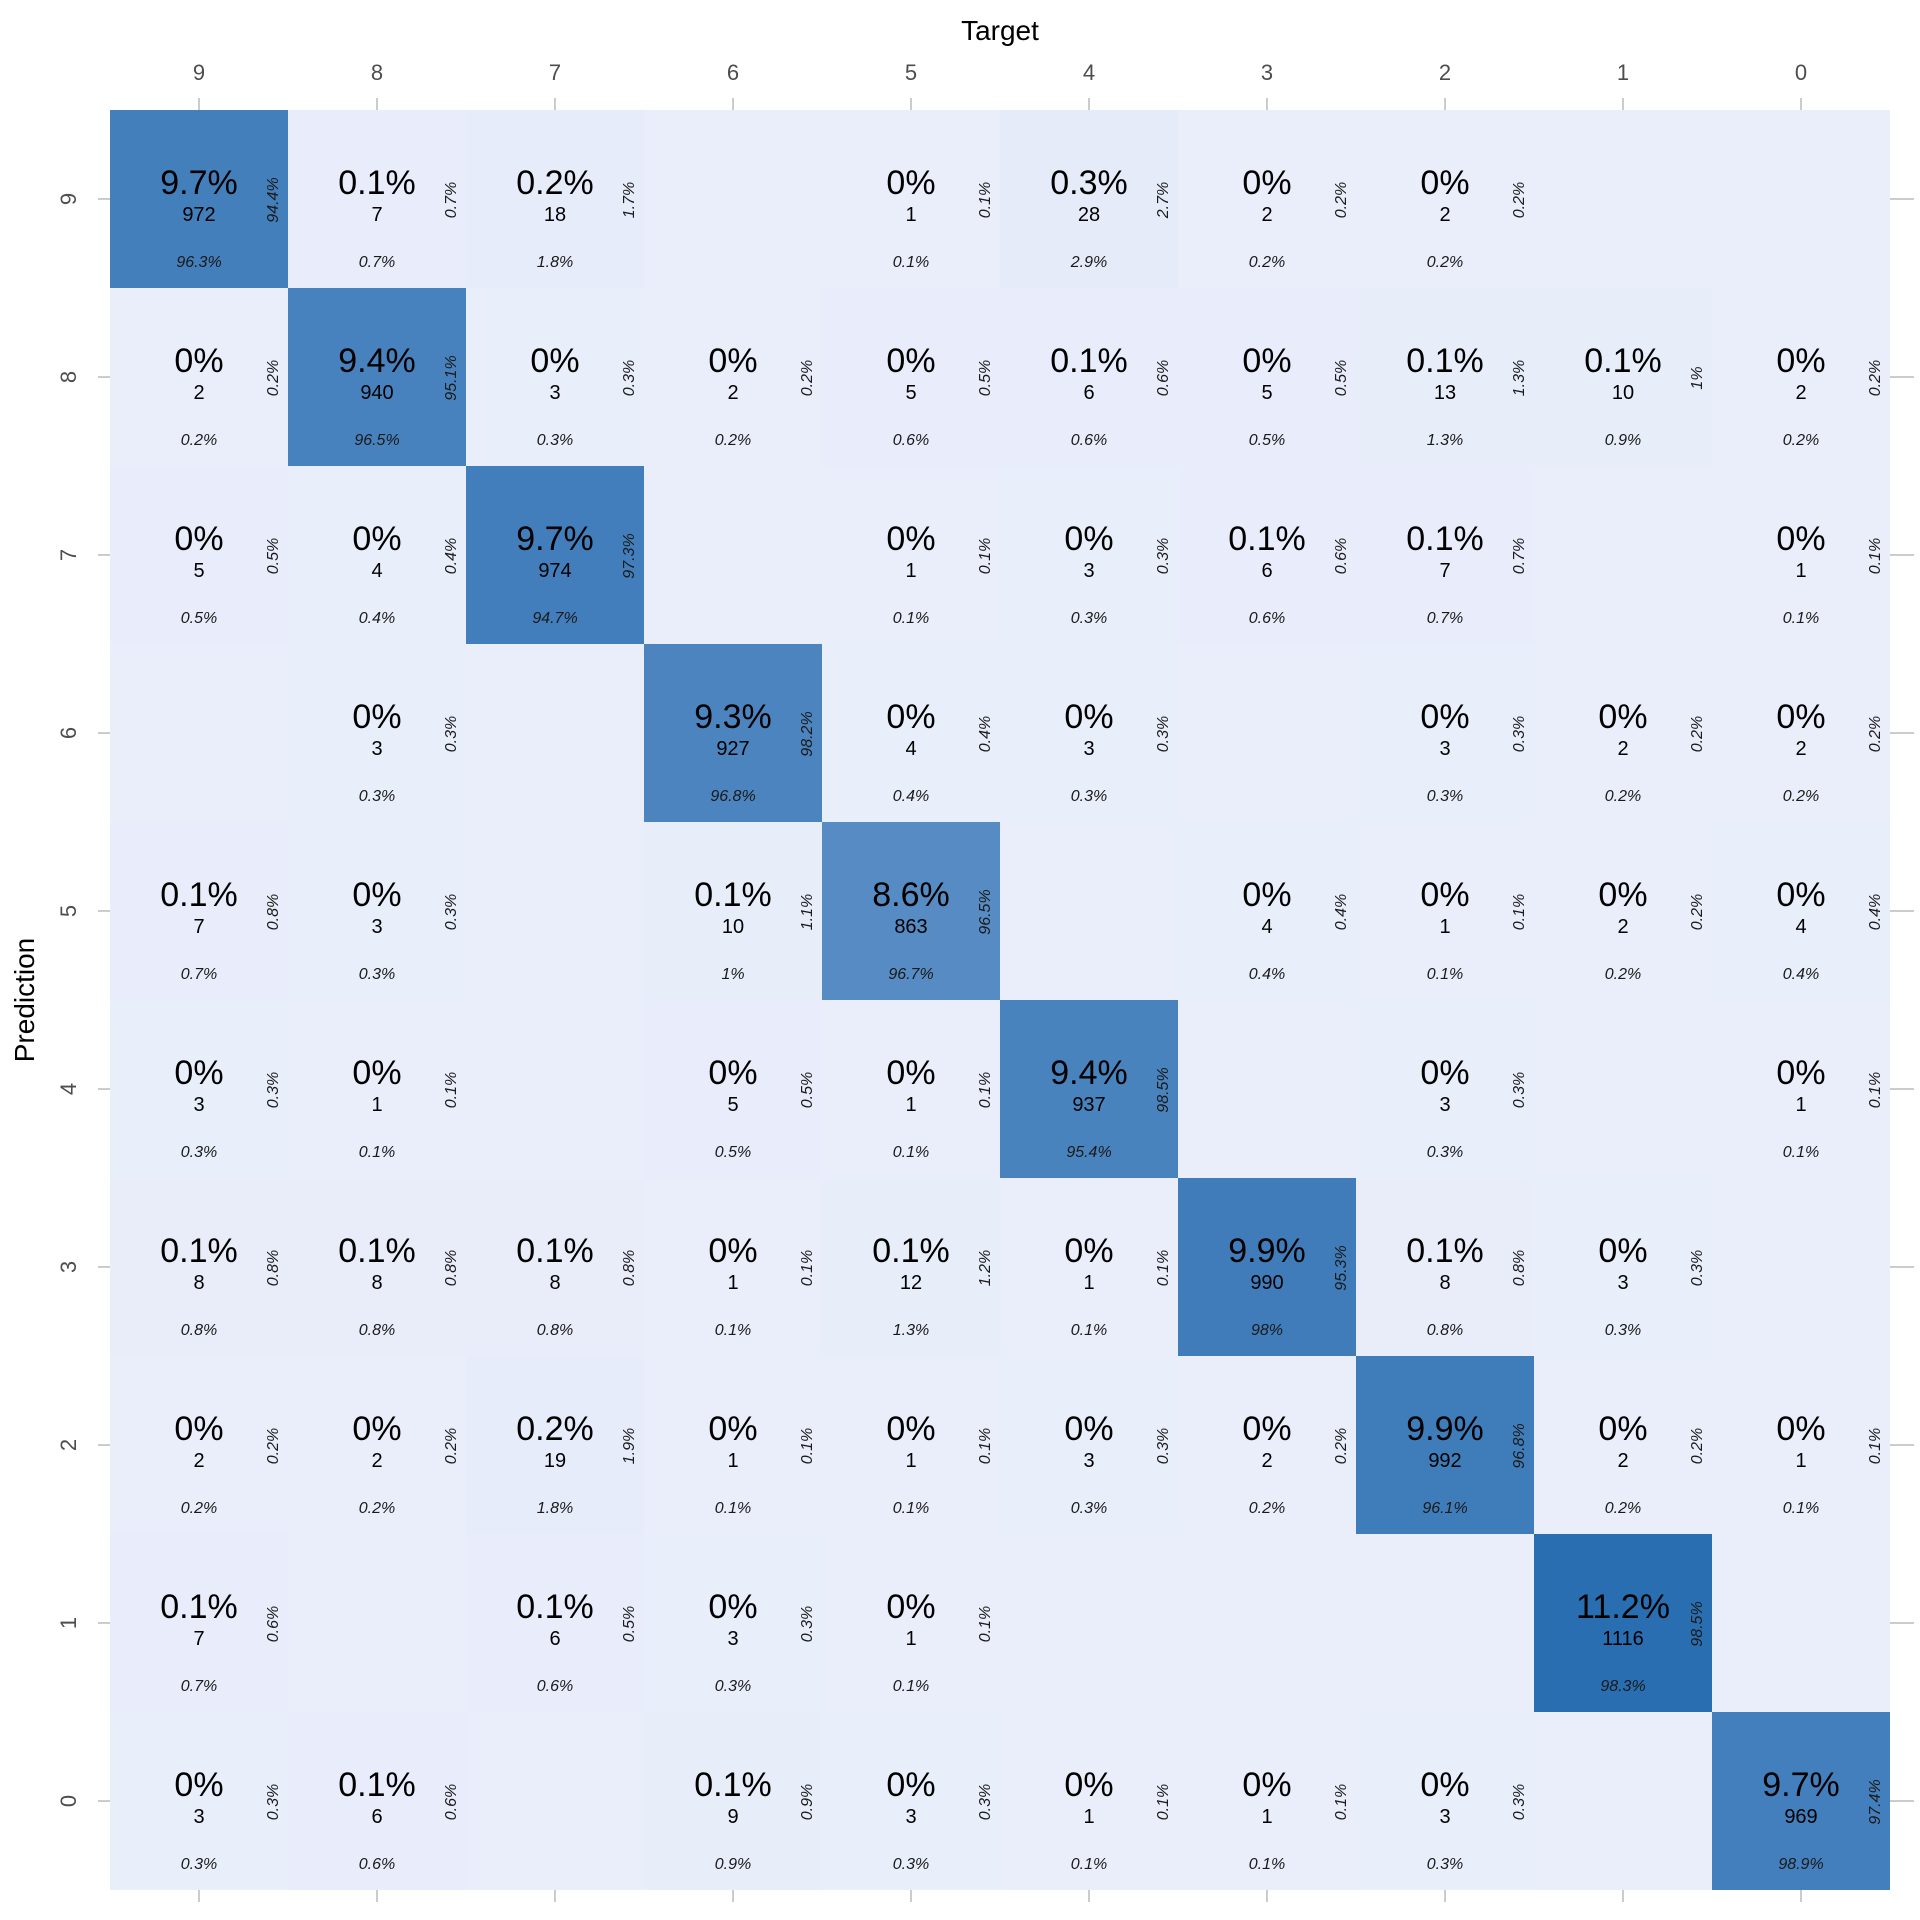 The width and height of the screenshot is (1920, 1920). Describe the element at coordinates (68, 199) in the screenshot. I see `y-tick-label: 9` at that location.